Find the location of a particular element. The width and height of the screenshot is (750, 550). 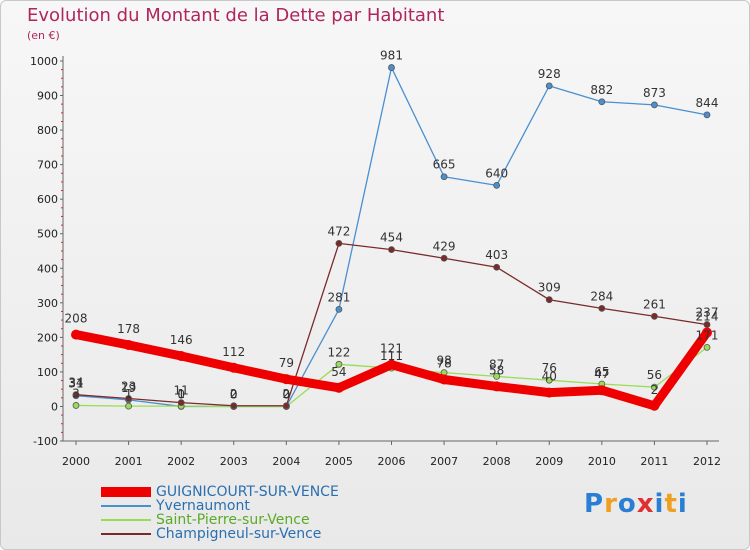

data-label: 40 is located at coordinates (549, 377).